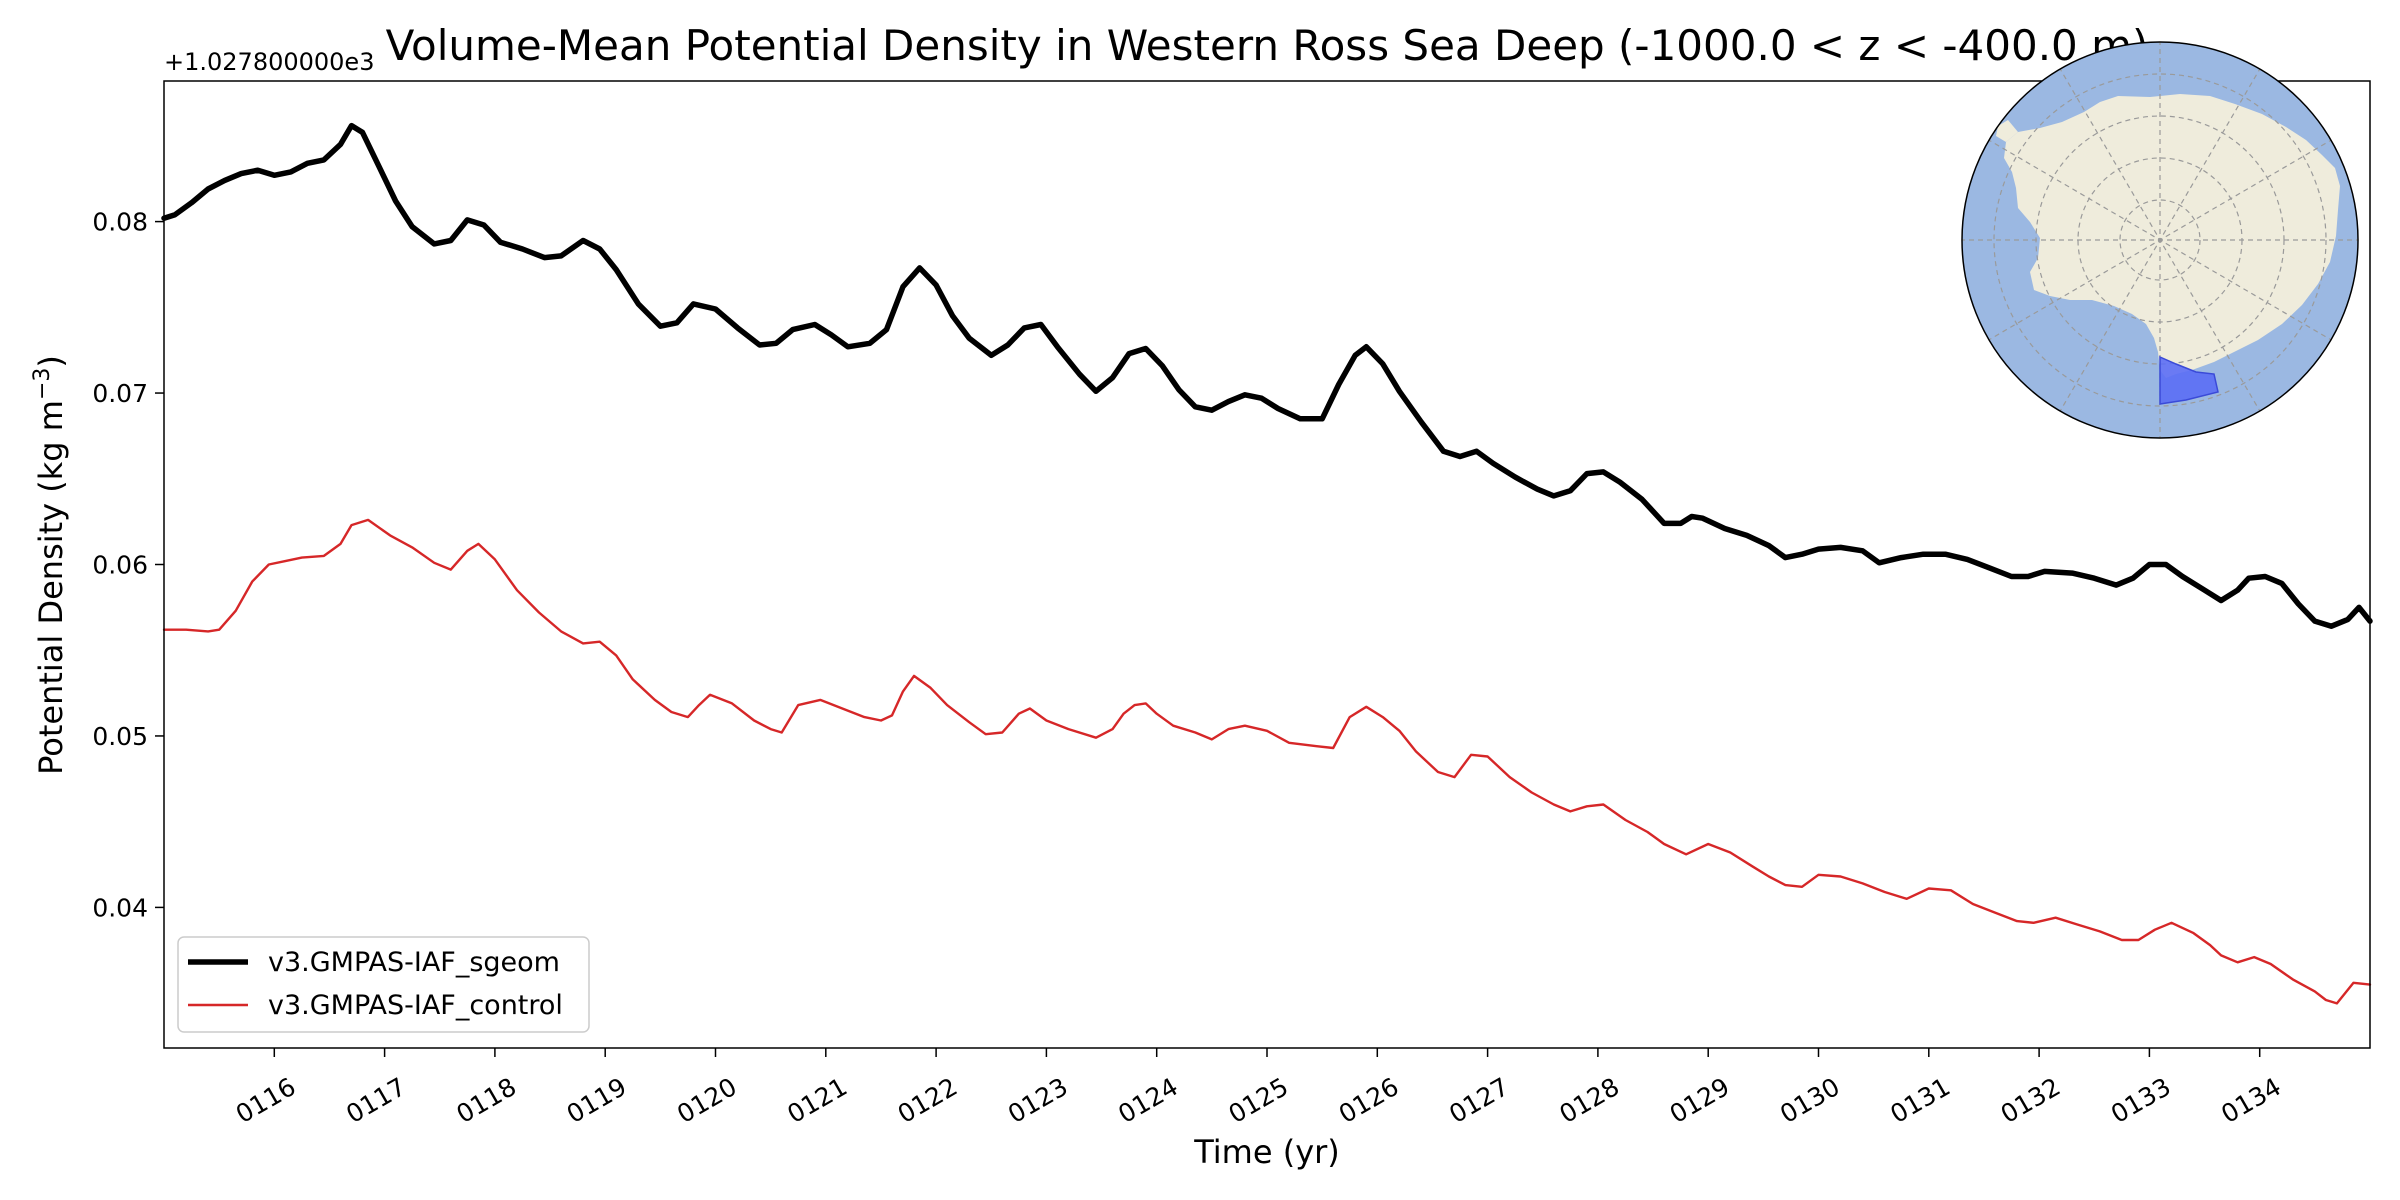 Image resolution: width=2400 pixels, height=1200 pixels. What do you see at coordinates (2172, 236) in the screenshot?
I see `inset-antarctica-land` at bounding box center [2172, 236].